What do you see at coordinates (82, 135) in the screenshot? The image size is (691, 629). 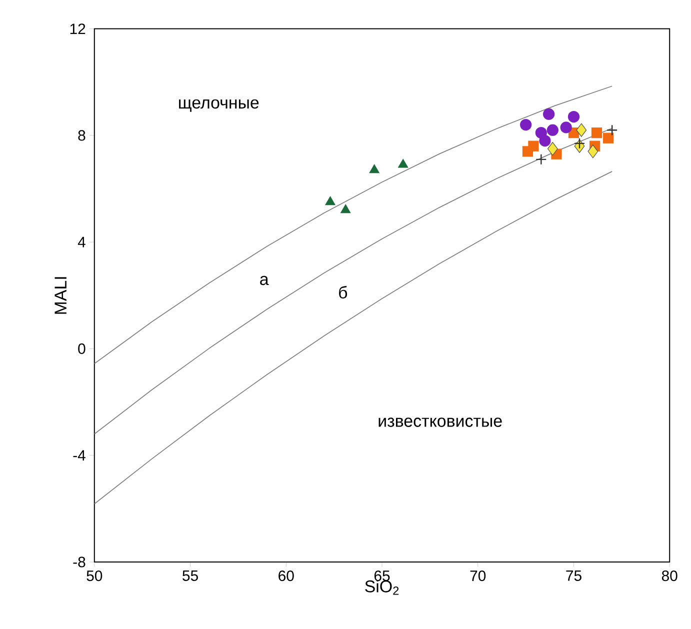 I see `y-tick-label: 8` at bounding box center [82, 135].